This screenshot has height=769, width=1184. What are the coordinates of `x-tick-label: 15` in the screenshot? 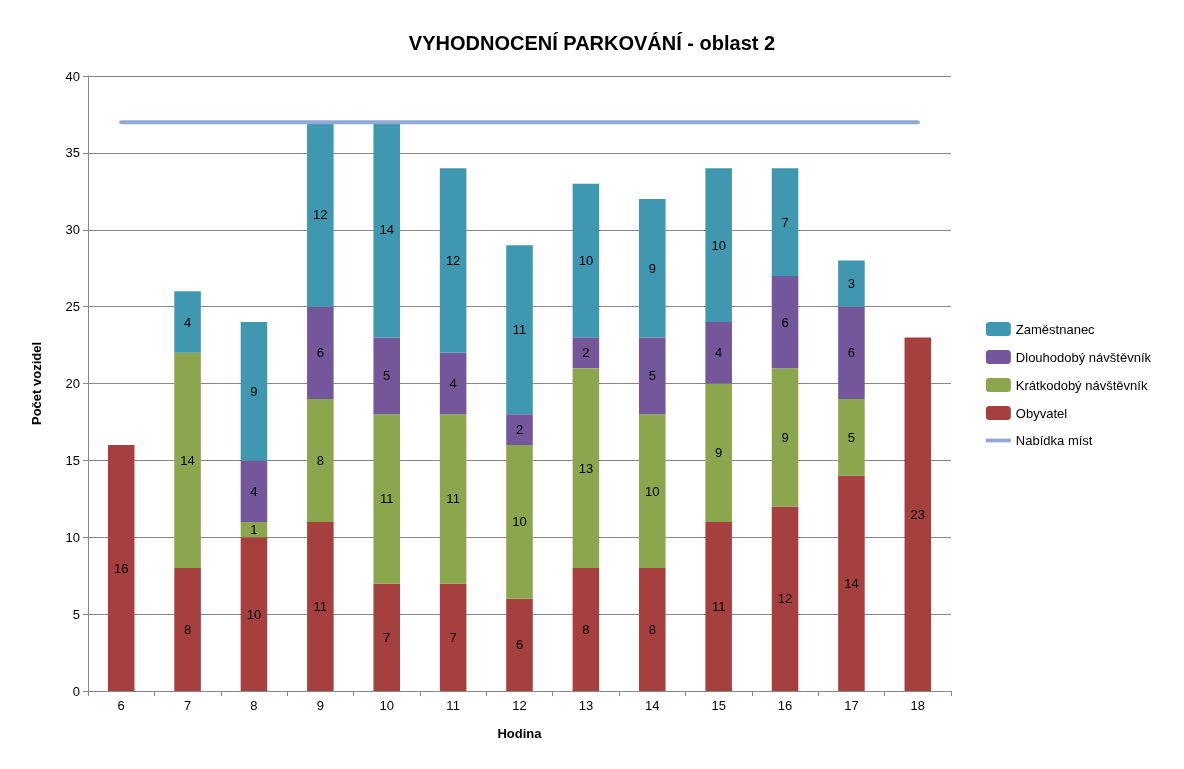 It's located at (718, 705).